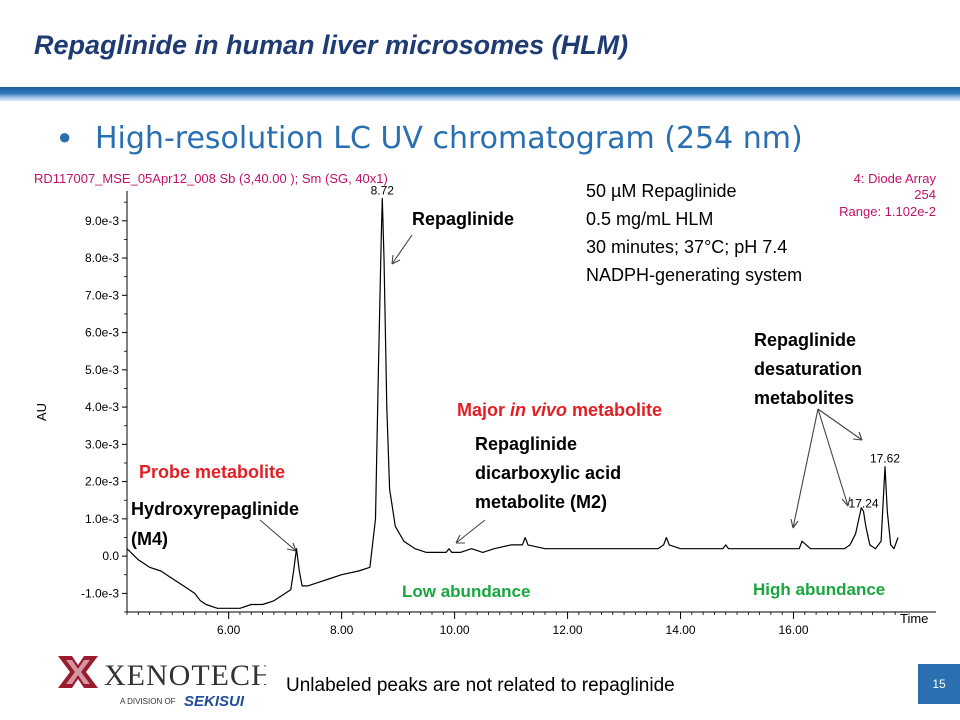 This screenshot has height=720, width=960. What do you see at coordinates (291, 547) in the screenshot?
I see `arrowhead-m4` at bounding box center [291, 547].